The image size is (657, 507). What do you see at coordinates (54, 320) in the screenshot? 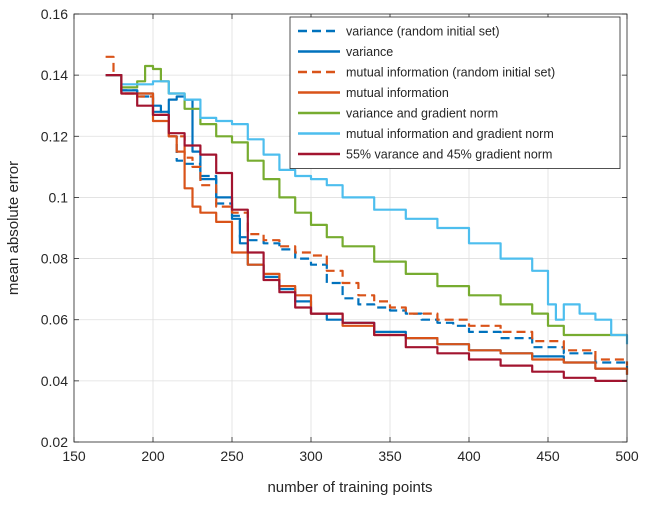
I see `y-tick-label: 0.06` at bounding box center [54, 320].